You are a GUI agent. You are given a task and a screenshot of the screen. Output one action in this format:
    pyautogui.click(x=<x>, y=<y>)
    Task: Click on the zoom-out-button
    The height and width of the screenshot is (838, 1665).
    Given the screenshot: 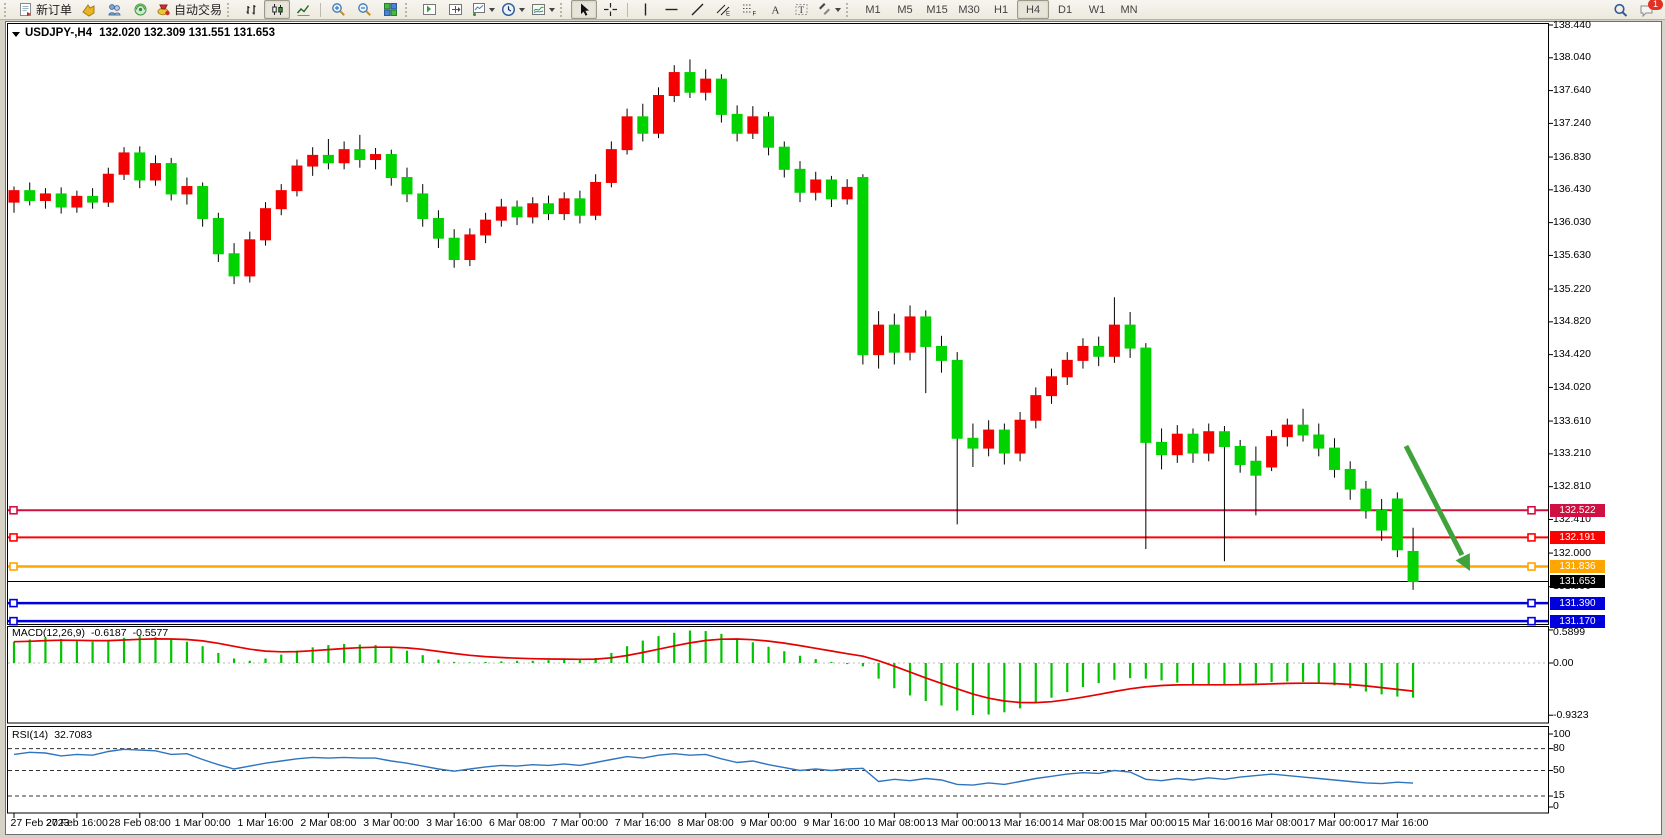 What is the action you would take?
    pyautogui.click(x=364, y=9)
    